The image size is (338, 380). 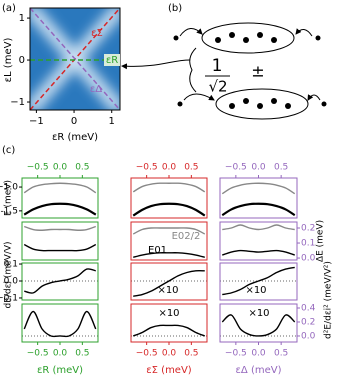 I want to click on y-axis-label: ΔE (meV), so click(x=321, y=241).